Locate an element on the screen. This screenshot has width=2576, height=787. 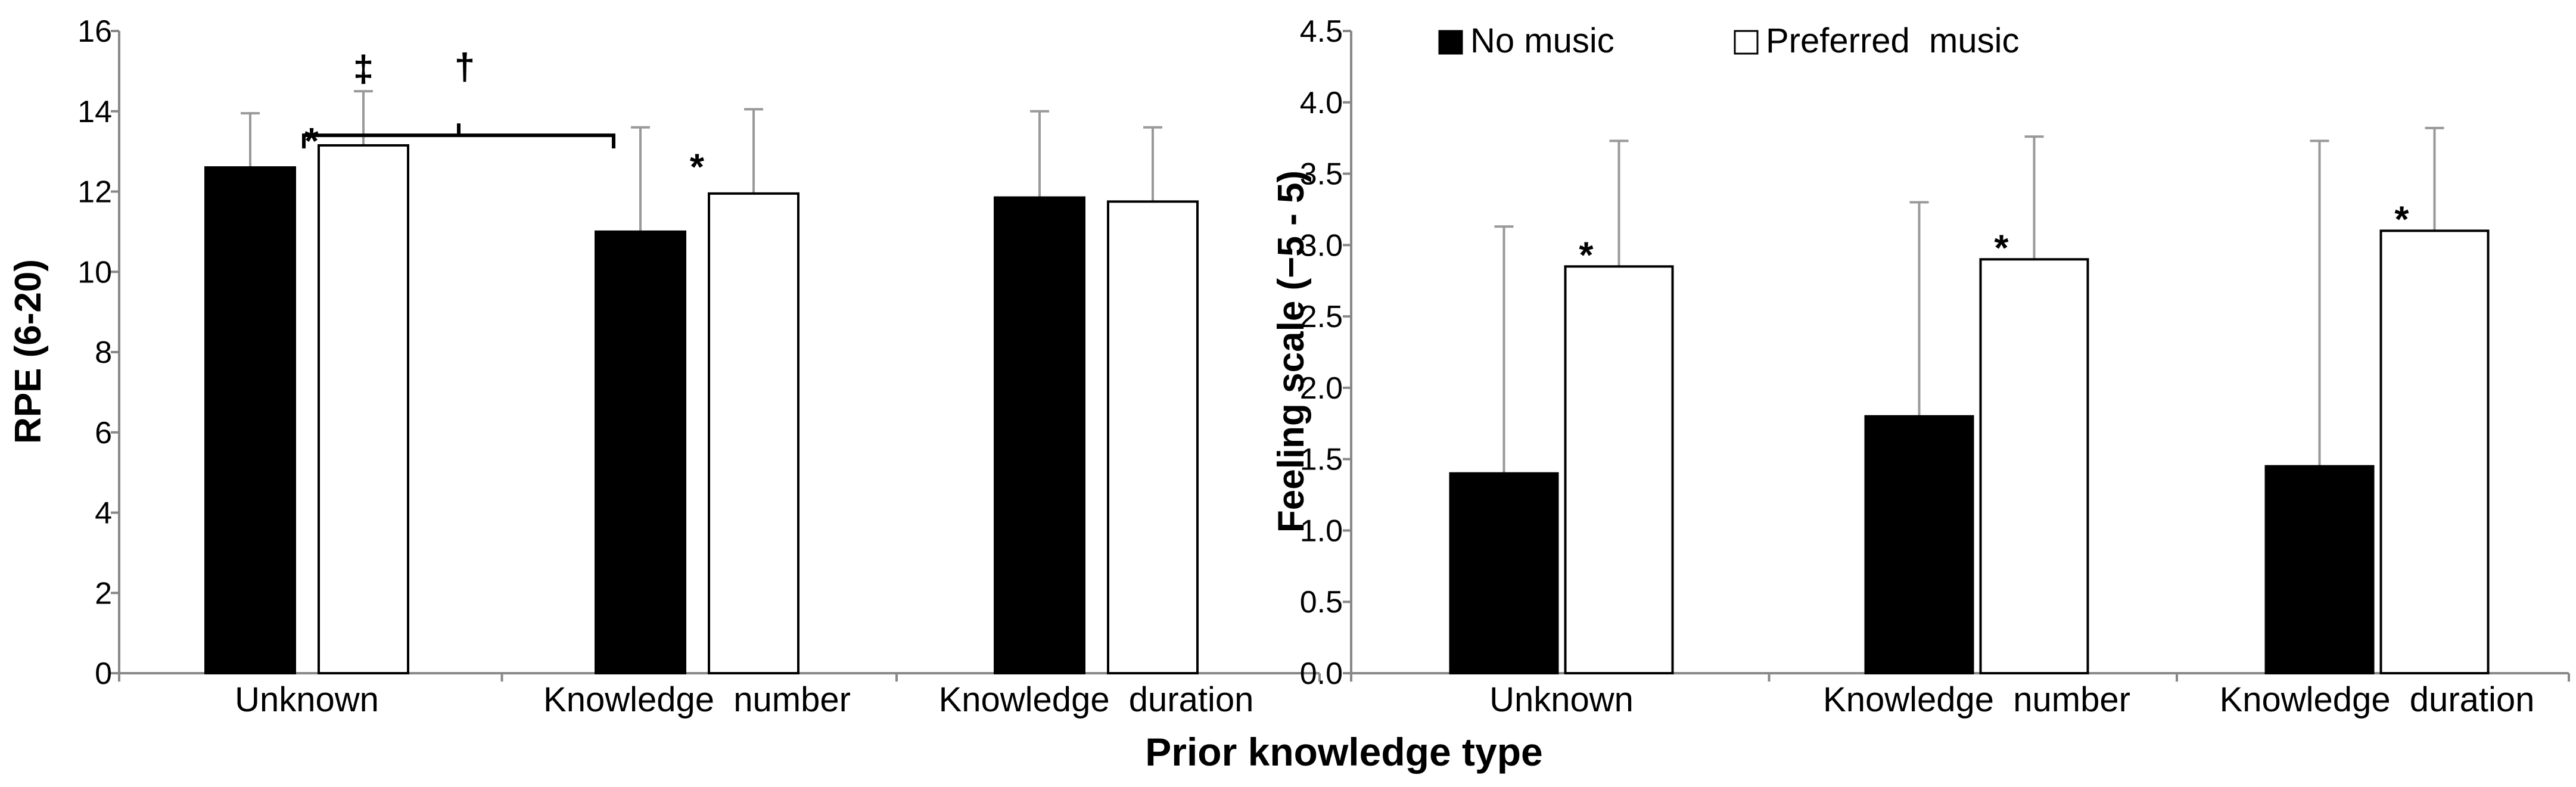
rpe-category-label: Knowledge number is located at coordinates (697, 699).